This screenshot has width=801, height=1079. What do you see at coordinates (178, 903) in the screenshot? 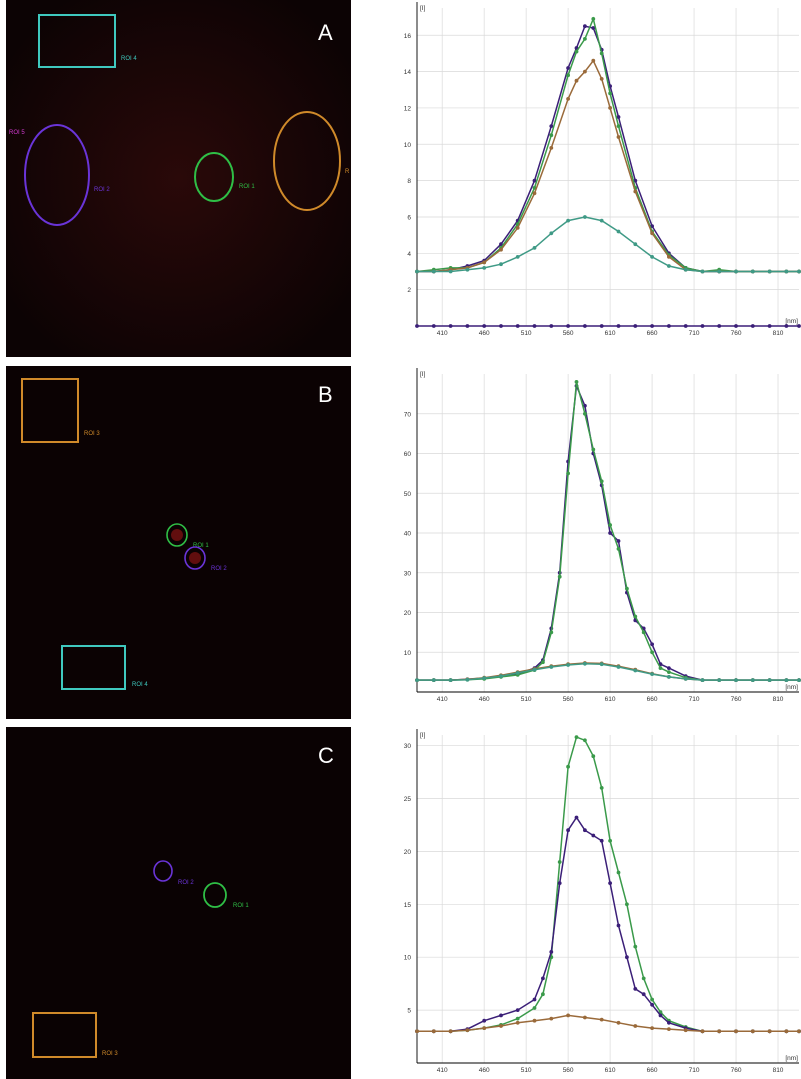
I see `micrograph-c-background` at bounding box center [178, 903].